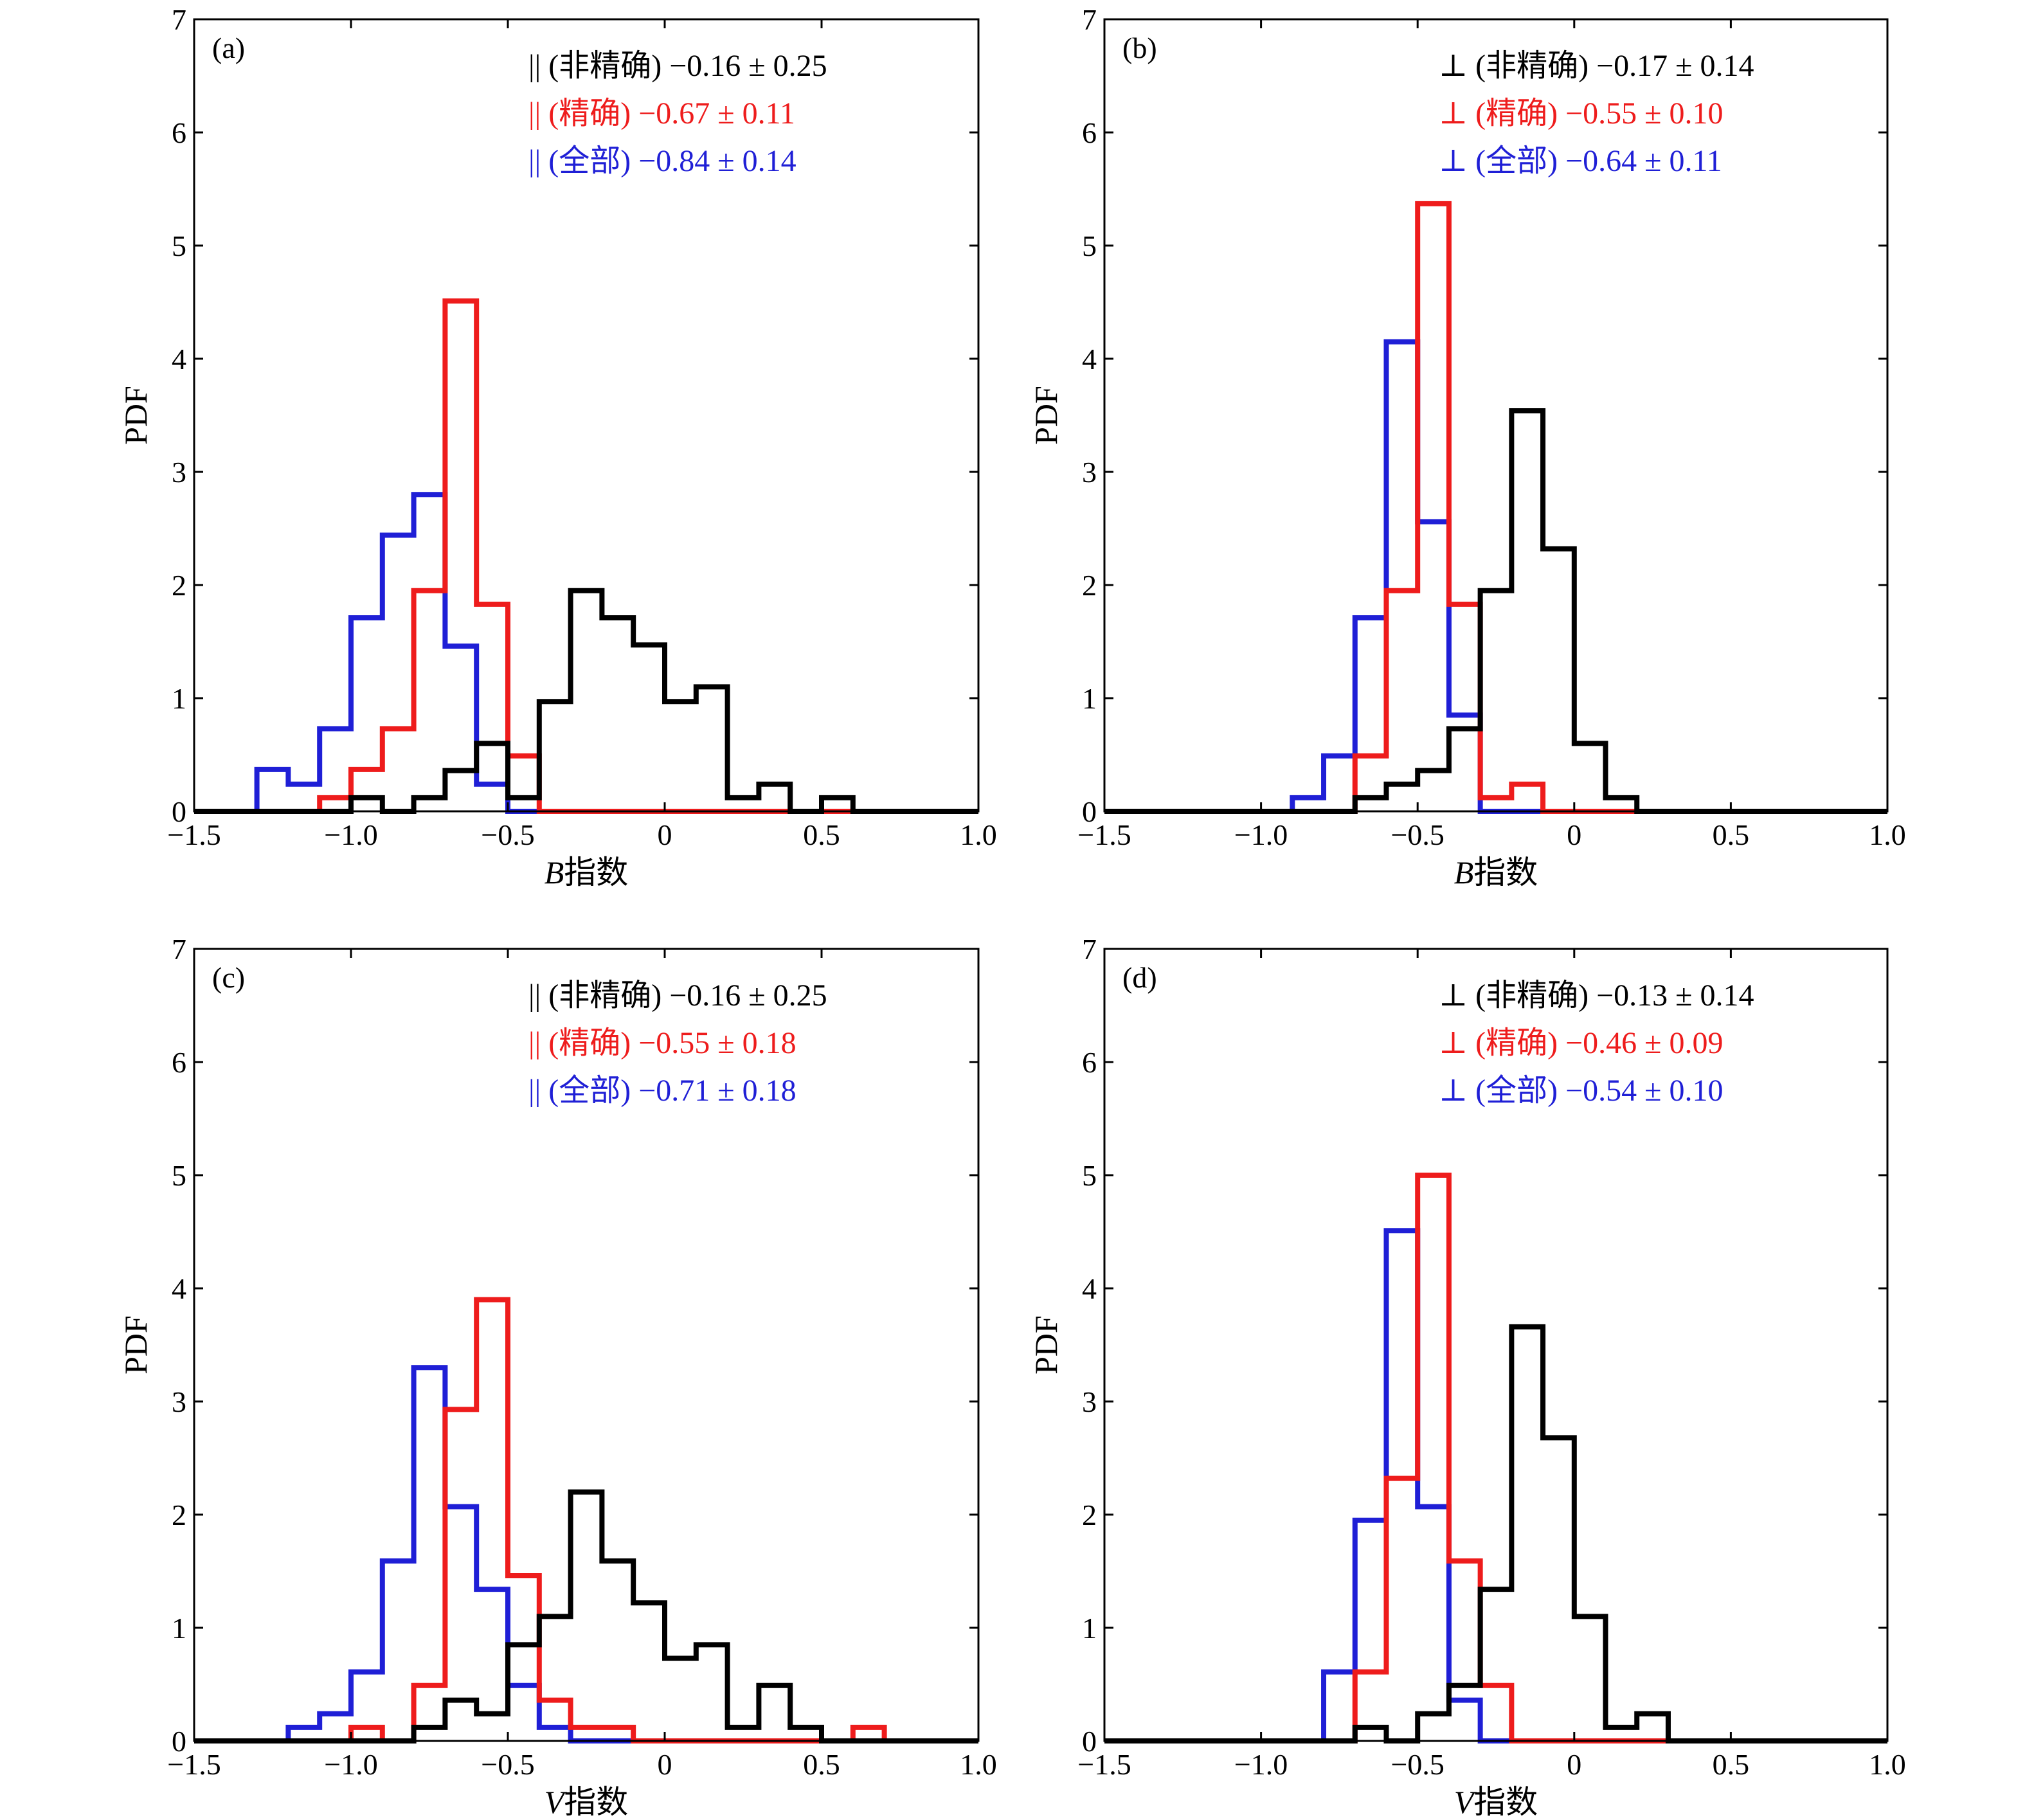 Image resolution: width=2025 pixels, height=1820 pixels. What do you see at coordinates (1140, 48) in the screenshot?
I see `panel-tag: (b)` at bounding box center [1140, 48].